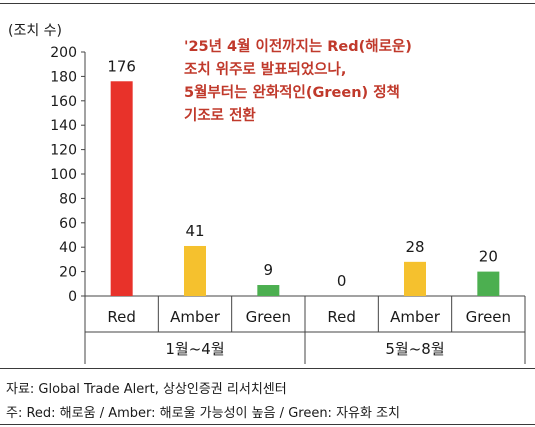  I want to click on bar-value-label: 28, so click(414, 247).